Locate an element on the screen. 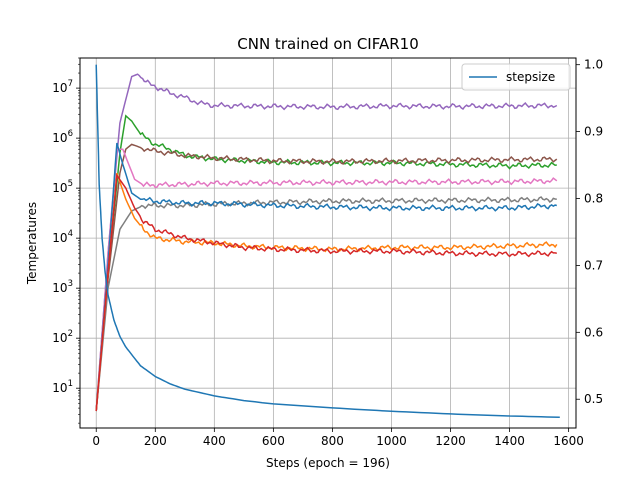 The height and width of the screenshot is (480, 640). y-right-tick-label: 0.8 is located at coordinates (593, 199).